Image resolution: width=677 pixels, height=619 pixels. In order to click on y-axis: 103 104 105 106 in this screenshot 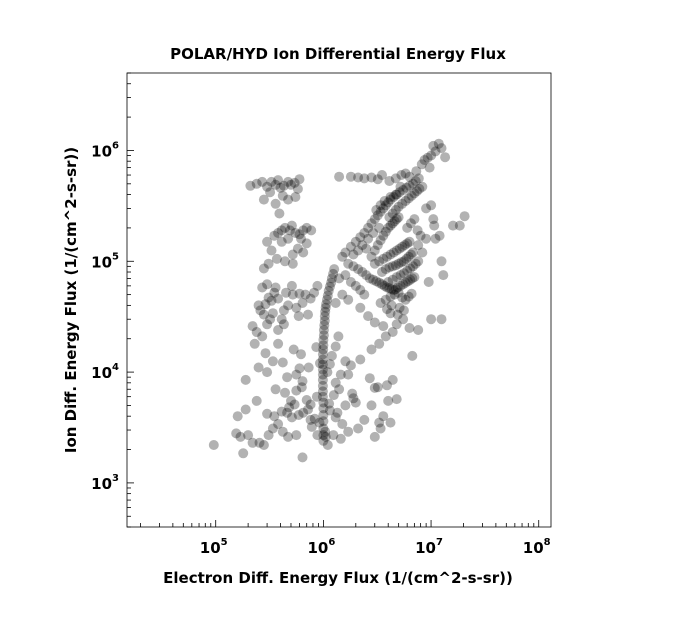, I will do `click(112, 300)`.